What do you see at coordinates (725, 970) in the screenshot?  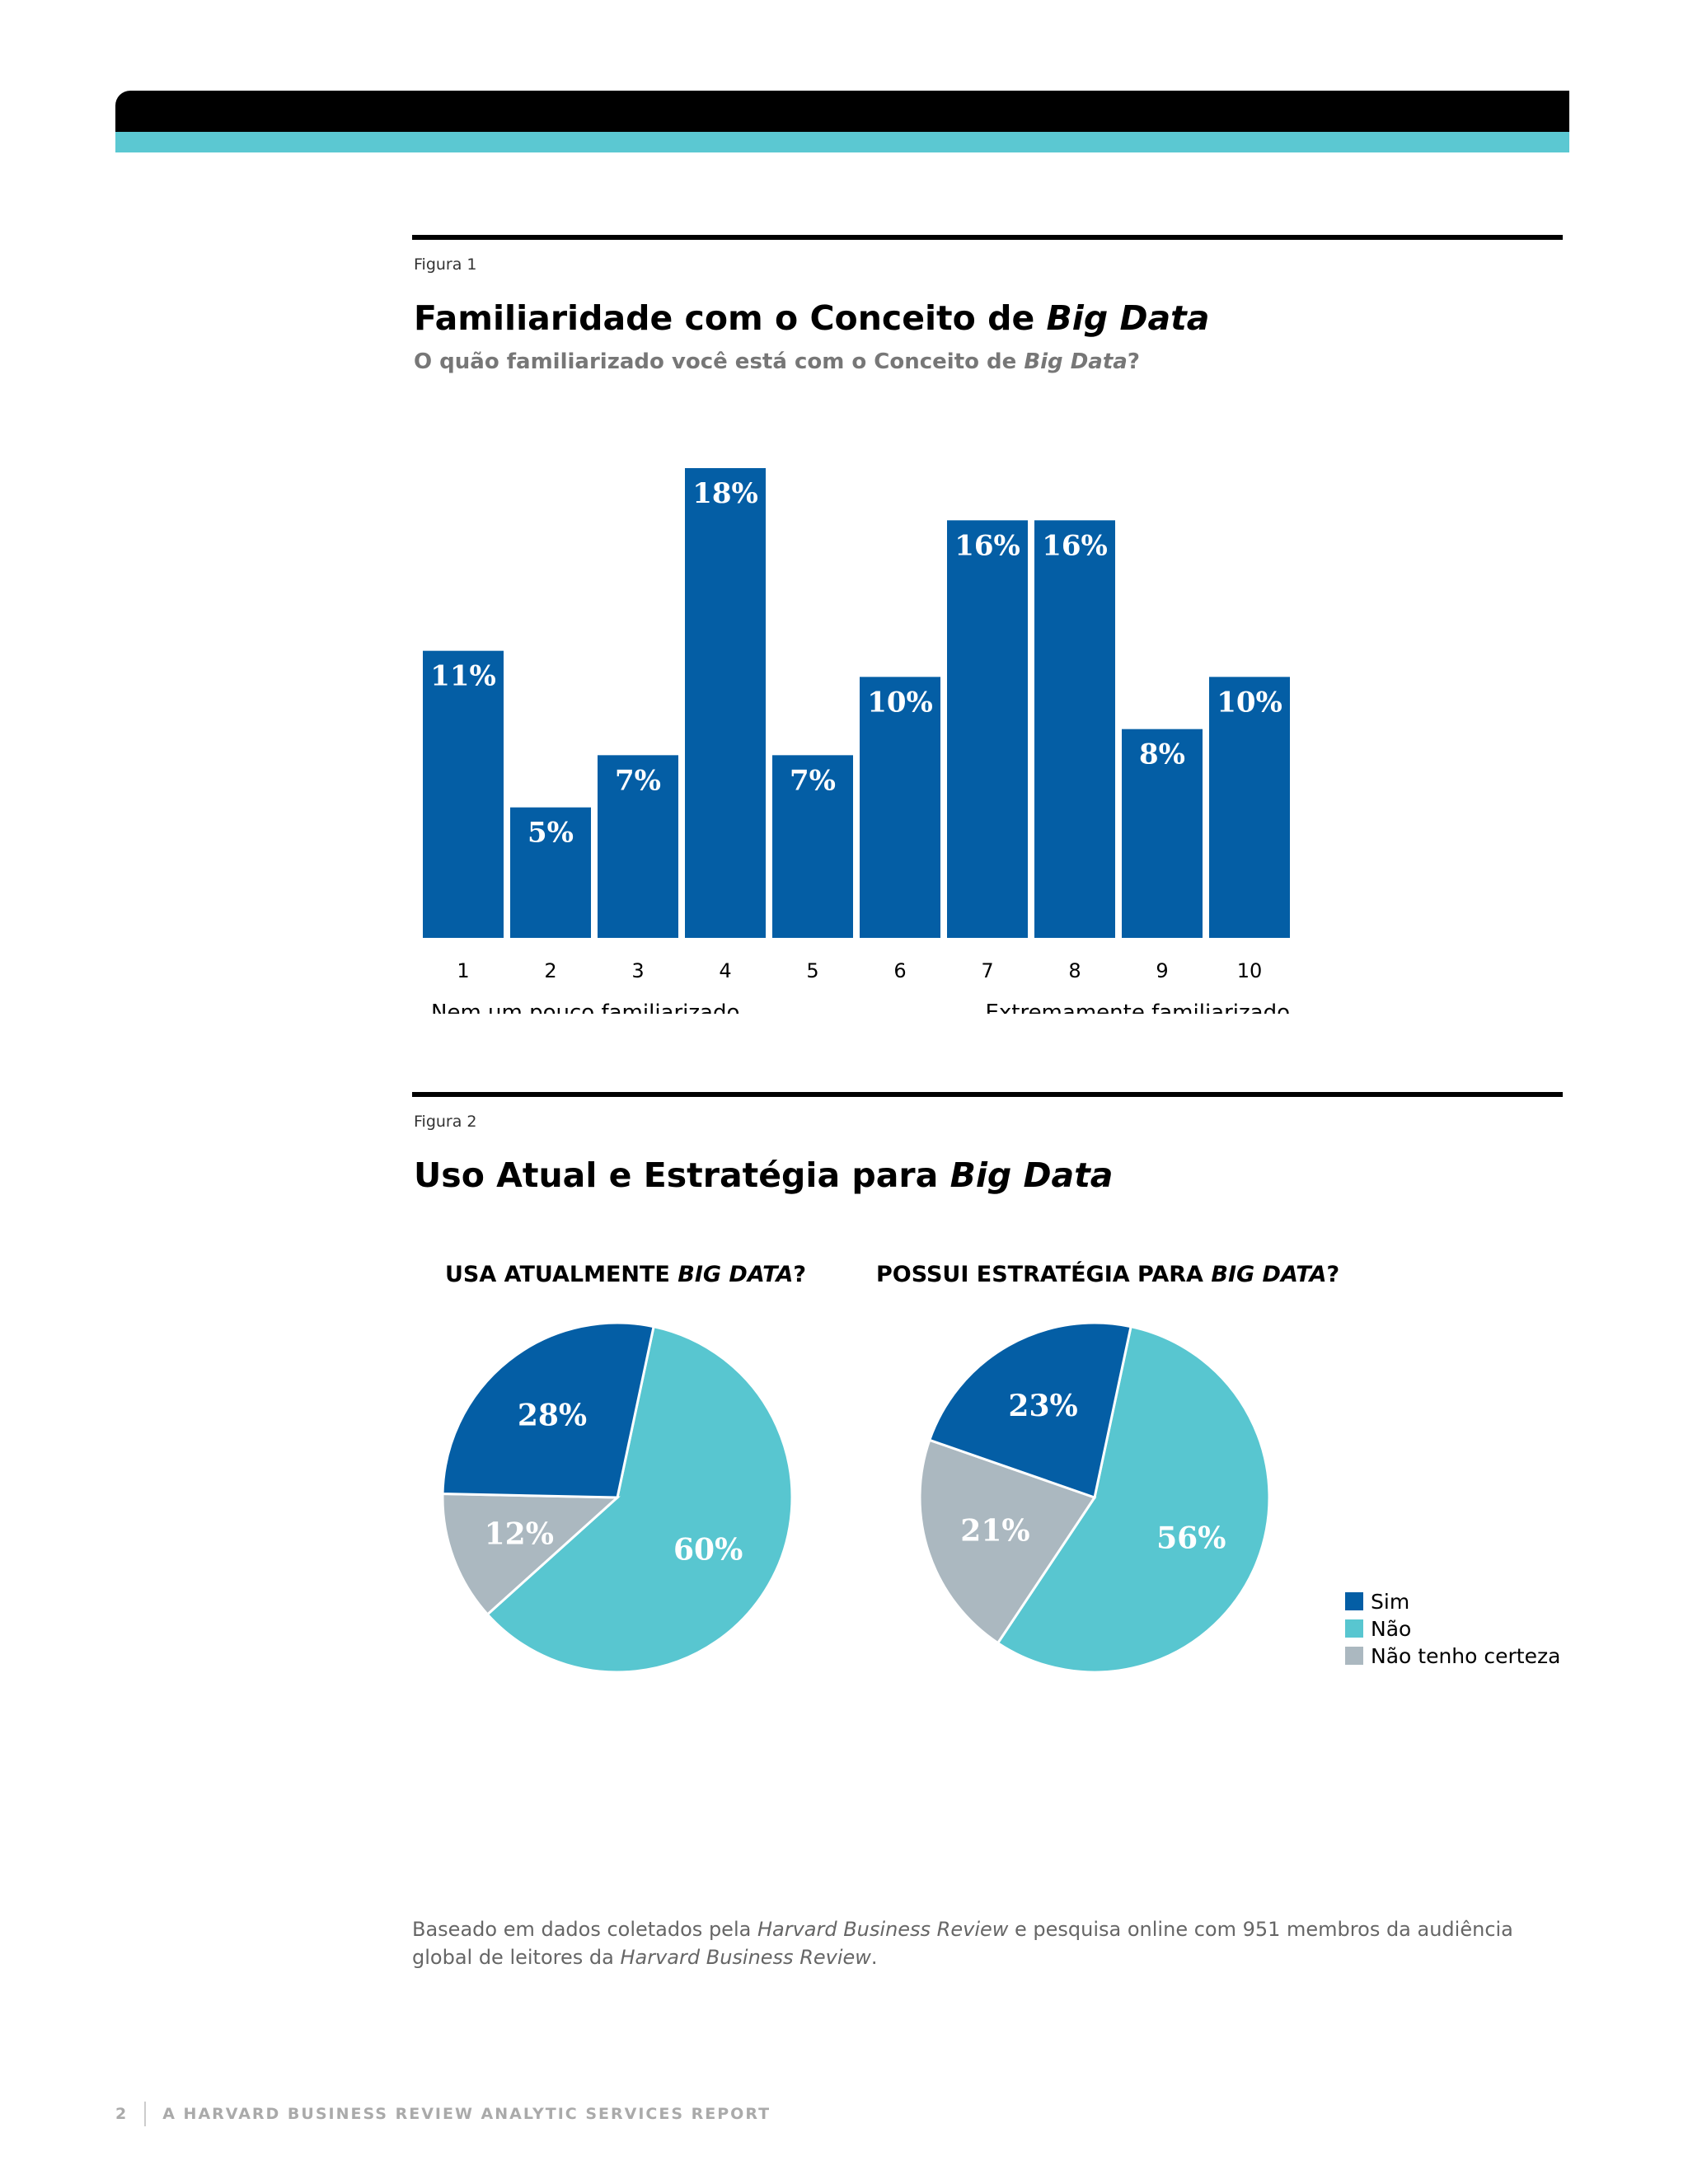 I see `x-tick-label: 4` at bounding box center [725, 970].